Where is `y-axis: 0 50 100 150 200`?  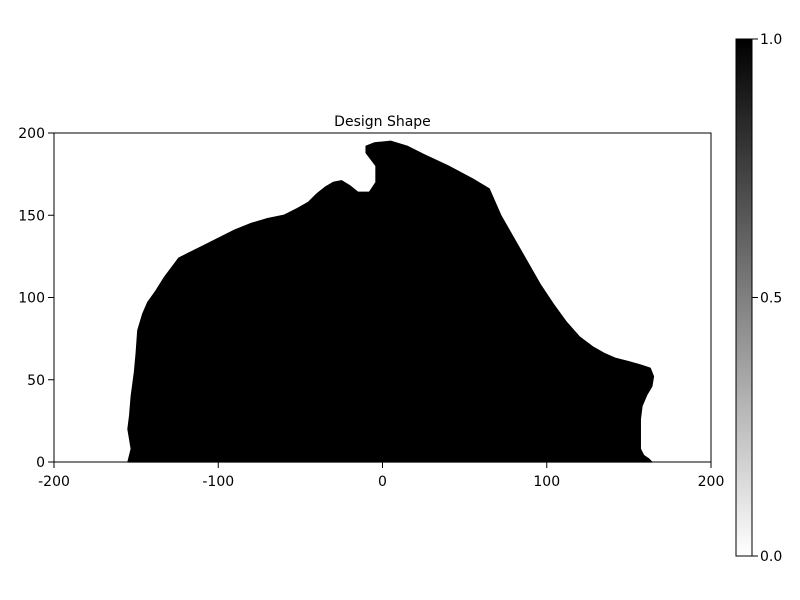
y-axis: 0 50 100 150 200 is located at coordinates (36, 298).